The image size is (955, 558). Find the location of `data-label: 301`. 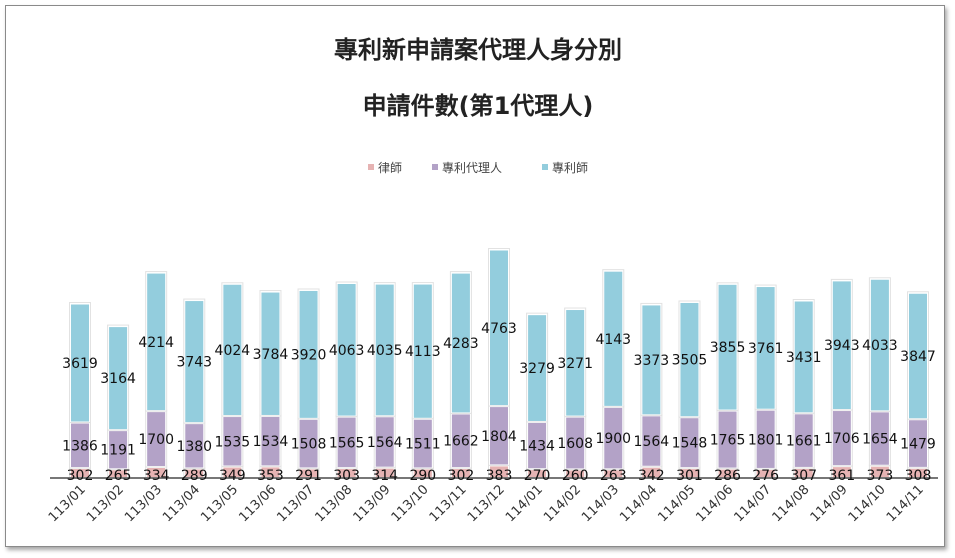

data-label: 301 is located at coordinates (689, 476).